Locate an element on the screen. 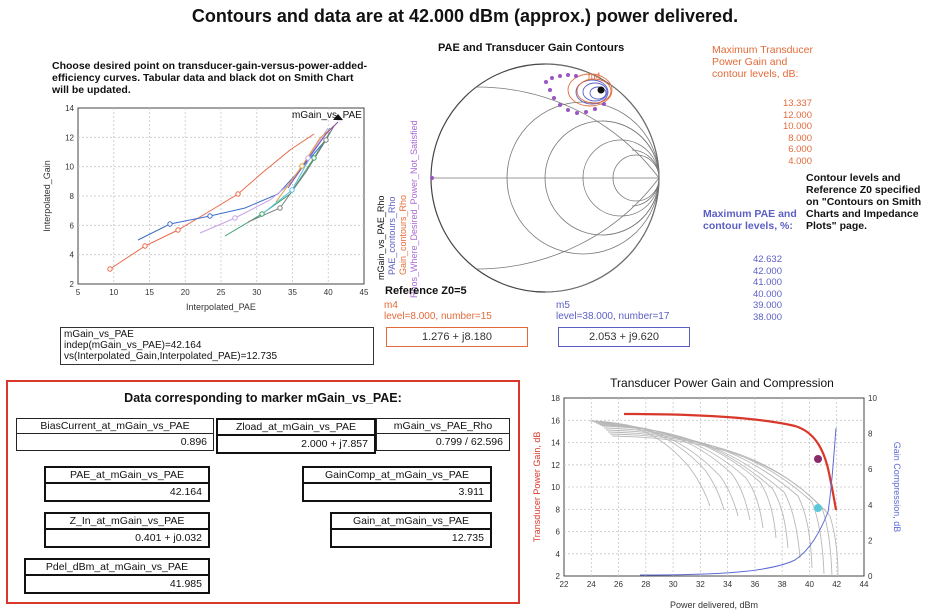 The width and height of the screenshot is (930, 611). y-left-tick: 16 is located at coordinates (555, 420).